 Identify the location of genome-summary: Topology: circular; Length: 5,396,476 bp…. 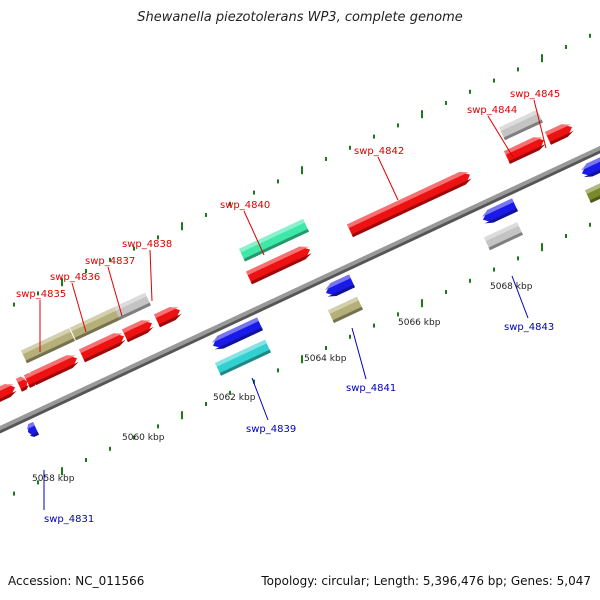
(426, 581).